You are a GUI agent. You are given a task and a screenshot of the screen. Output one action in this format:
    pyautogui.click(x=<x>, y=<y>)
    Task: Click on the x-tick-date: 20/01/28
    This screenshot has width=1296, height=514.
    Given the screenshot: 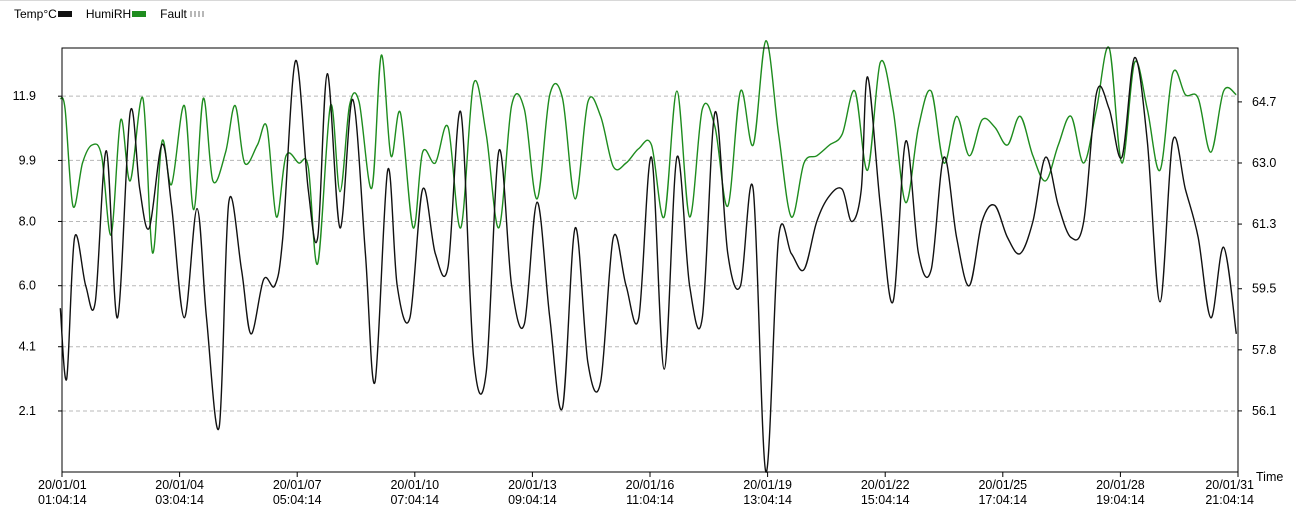 What is the action you would take?
    pyautogui.click(x=1120, y=485)
    